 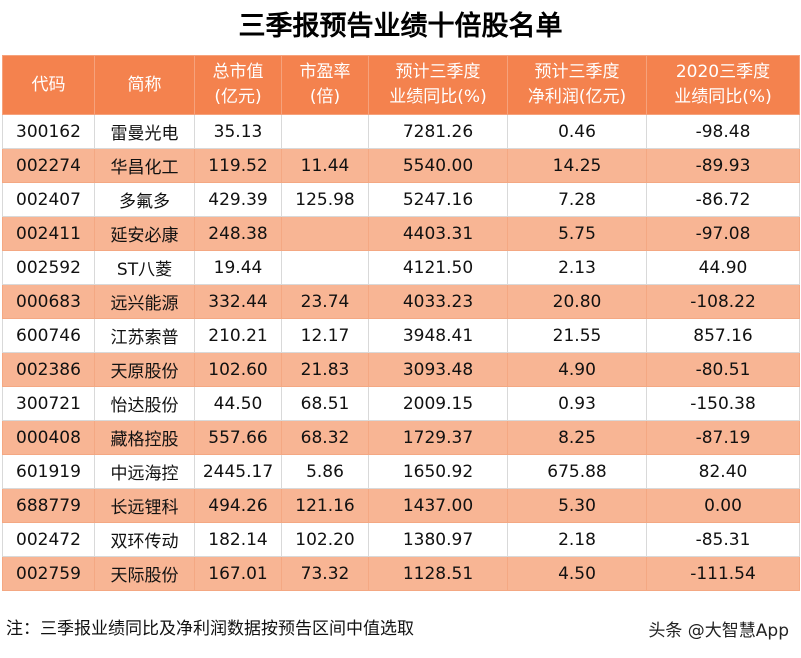 I want to click on table-cell: 000683, so click(x=48, y=301).